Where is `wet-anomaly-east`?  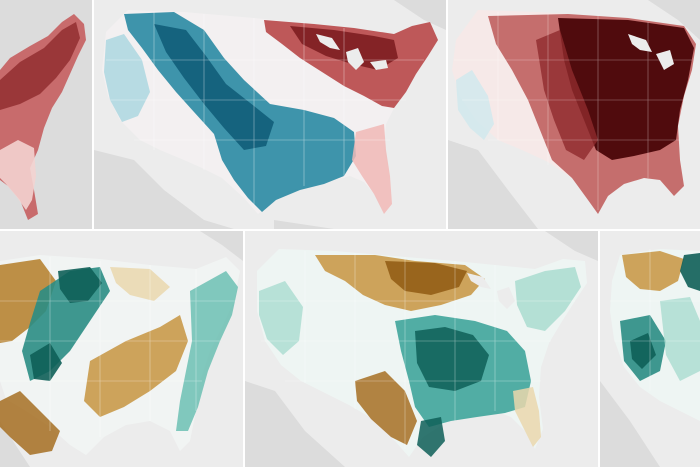 wet-anomaly-east is located at coordinates (207, 351).